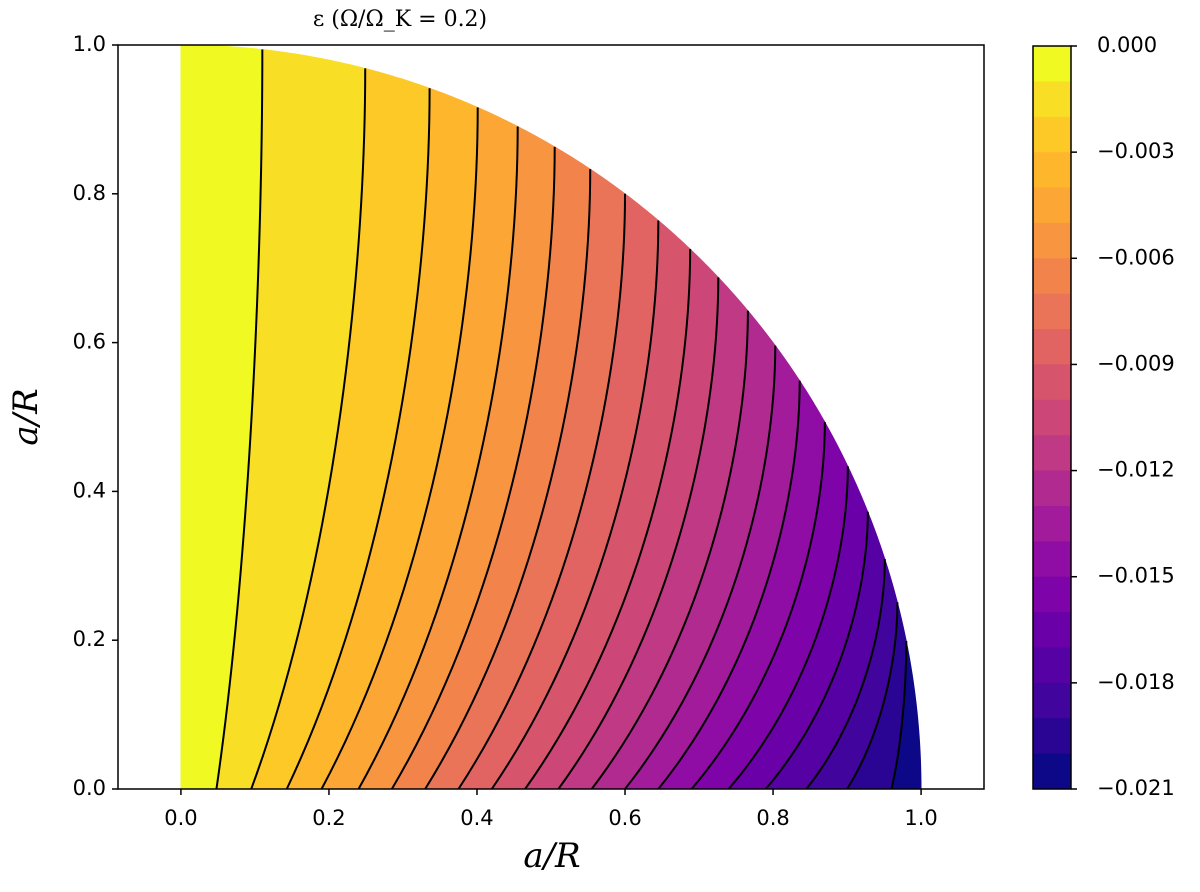 Image resolution: width=1200 pixels, height=892 pixels. What do you see at coordinates (476, 818) in the screenshot?
I see `x-tick-label: 0.4` at bounding box center [476, 818].